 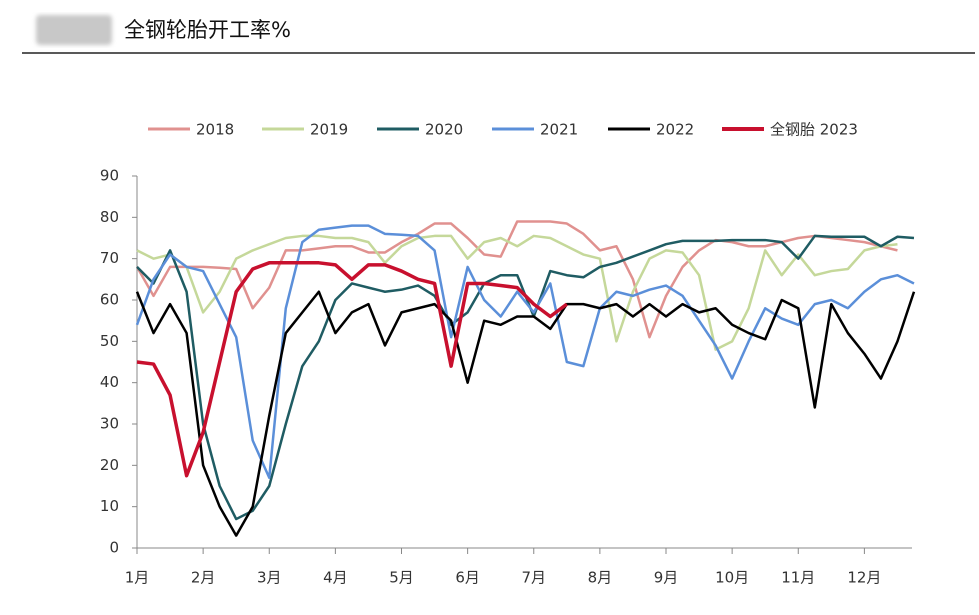 What do you see at coordinates (533, 578) in the screenshot?
I see `x-tick-label: 7月` at bounding box center [533, 578].